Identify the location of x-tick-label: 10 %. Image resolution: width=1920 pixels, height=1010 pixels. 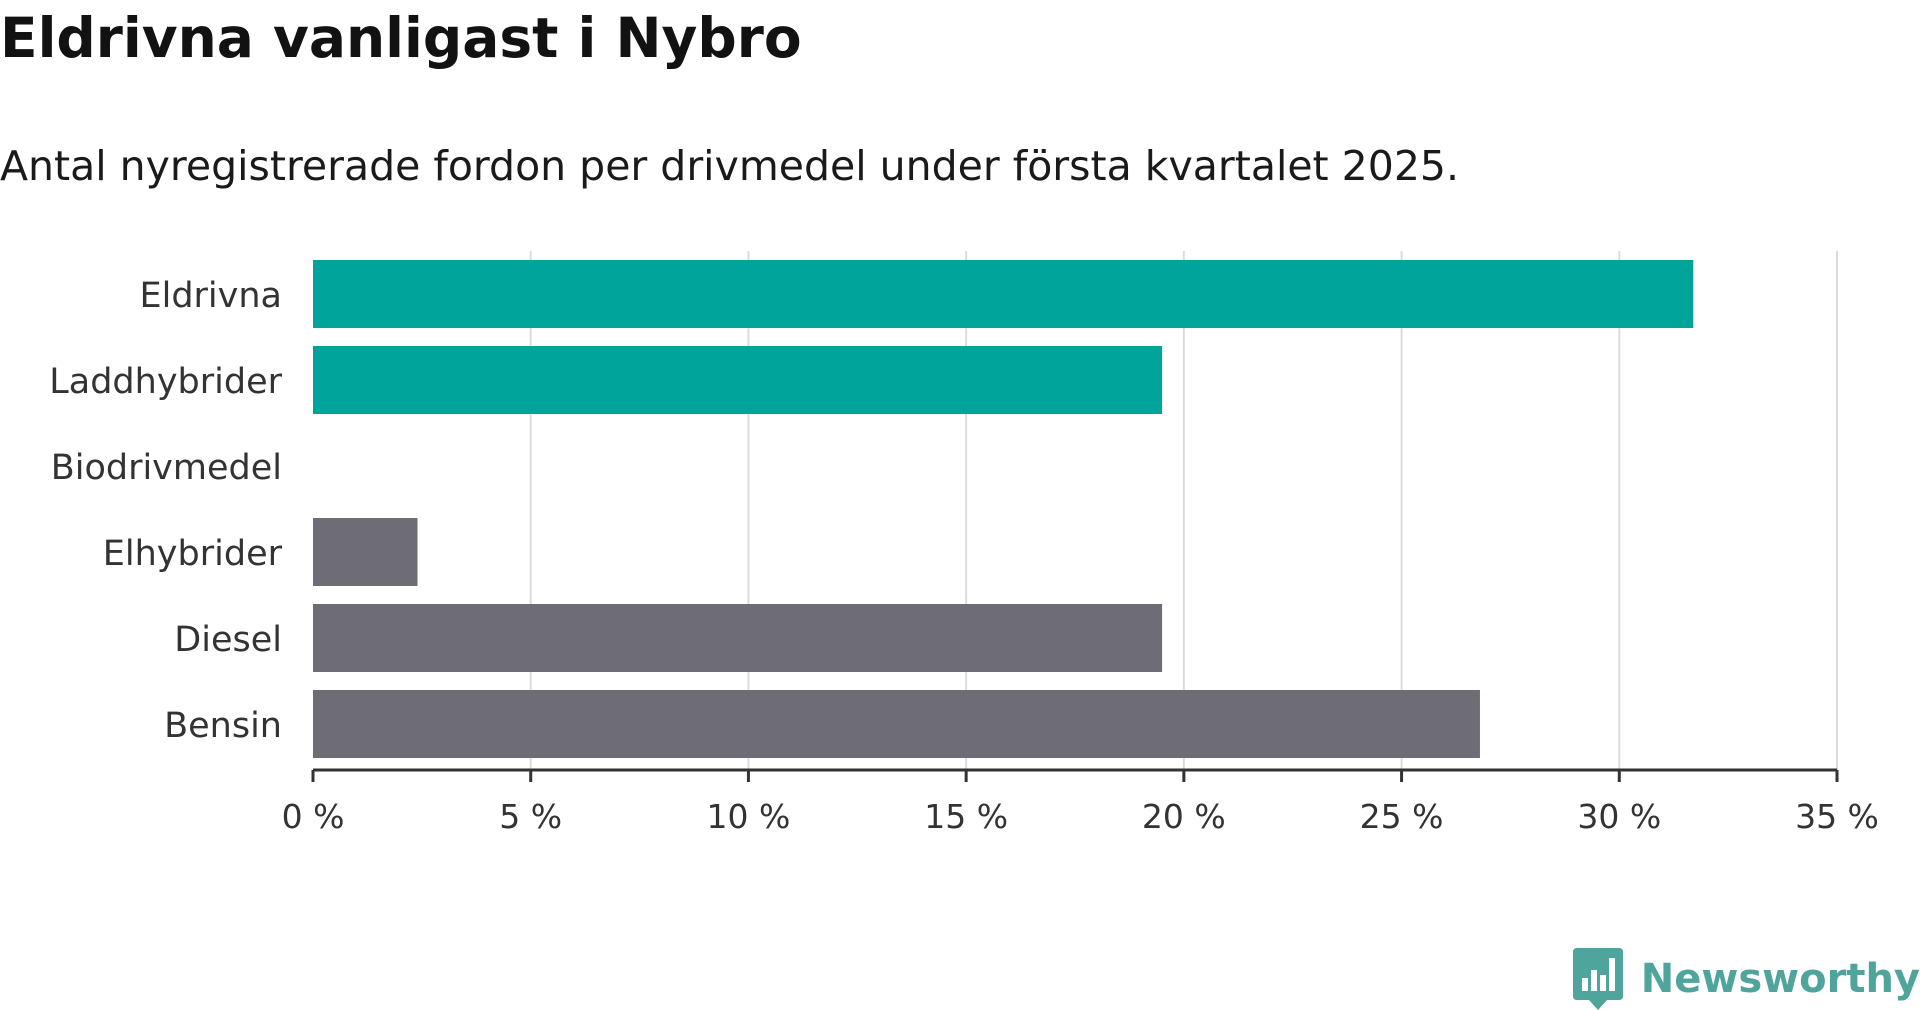
(749, 816).